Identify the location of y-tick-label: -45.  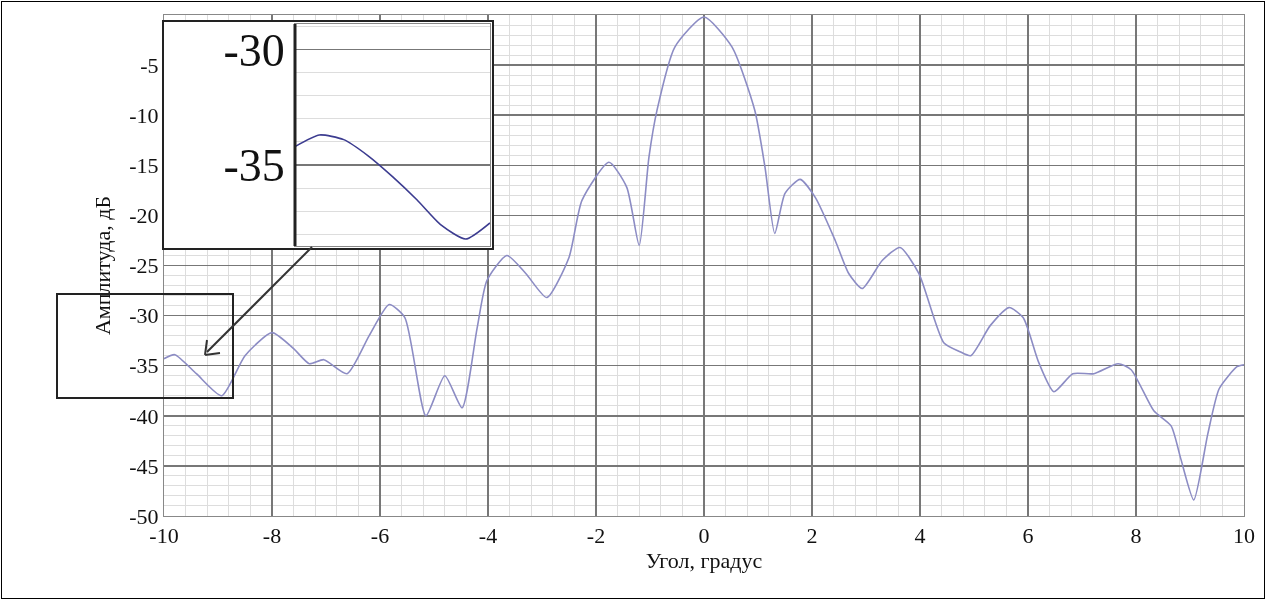
(144, 466).